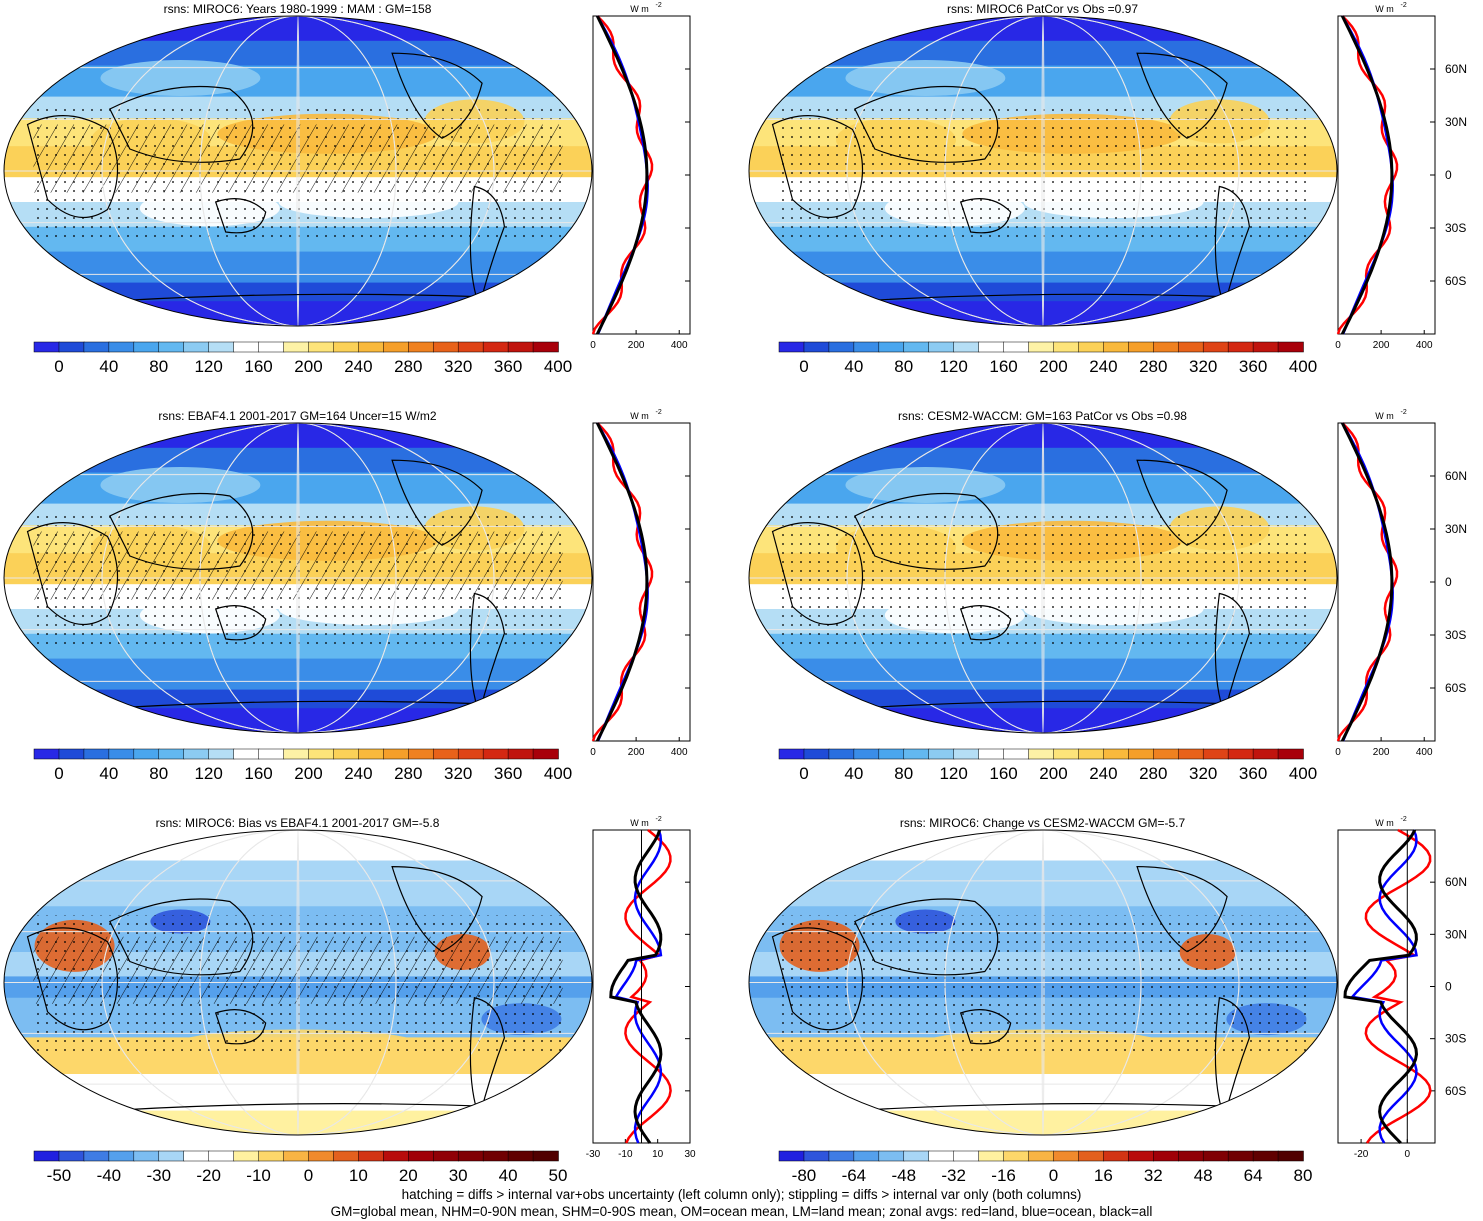 This screenshot has width=1483, height=1221. Describe the element at coordinates (258, 1175) in the screenshot. I see `colorbar-label: -10` at that location.